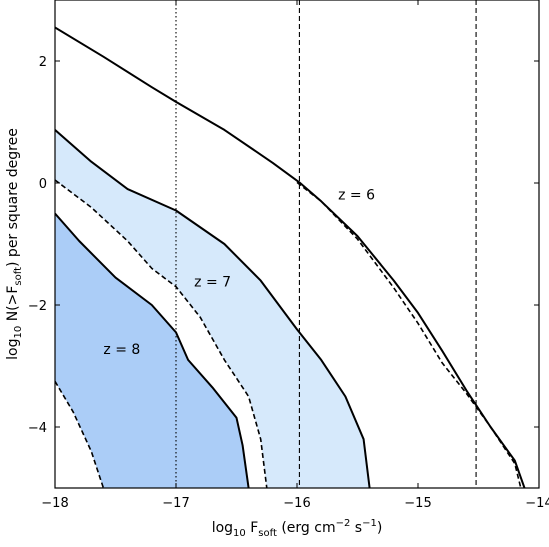 The image size is (549, 547). Describe the element at coordinates (296, 503) in the screenshot. I see `x-tick-label: −16` at that location.